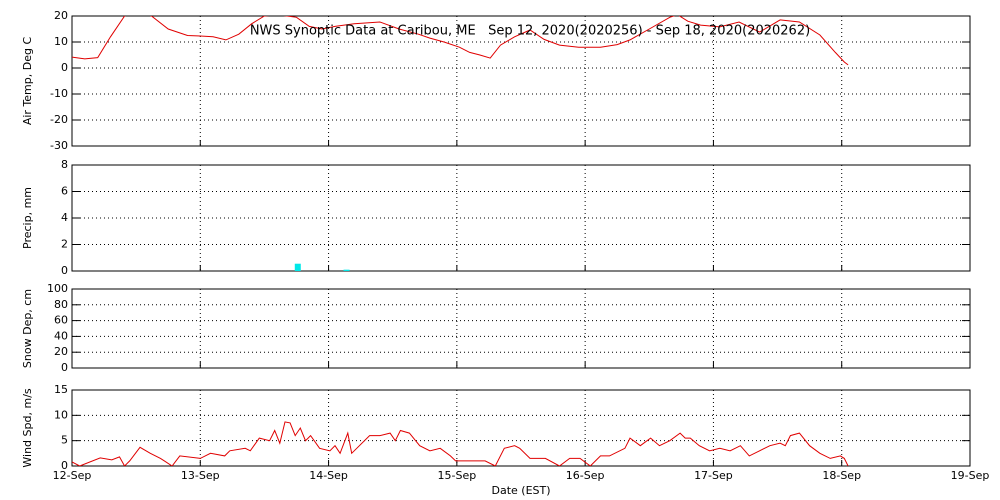  What do you see at coordinates (64, 217) in the screenshot?
I see `y-tick-label: 4` at bounding box center [64, 217].